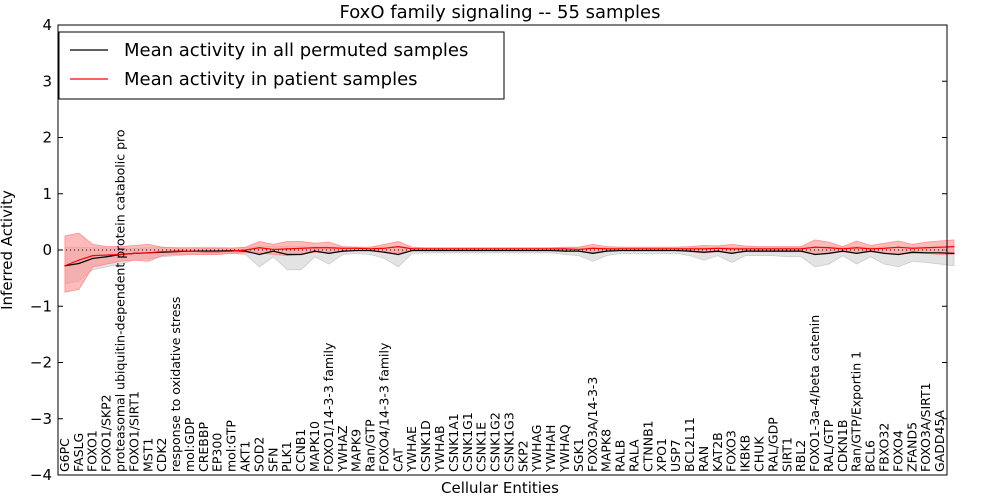  Describe the element at coordinates (870, 456) in the screenshot. I see `x-tick-label: BCL6` at that location.